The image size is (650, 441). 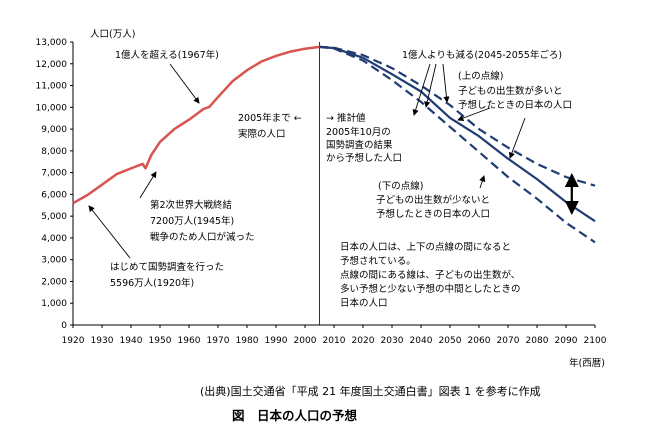 I want to click on annotation-7: 1億人よりも減る(2045-2055年ごろ), so click(x=482, y=55).